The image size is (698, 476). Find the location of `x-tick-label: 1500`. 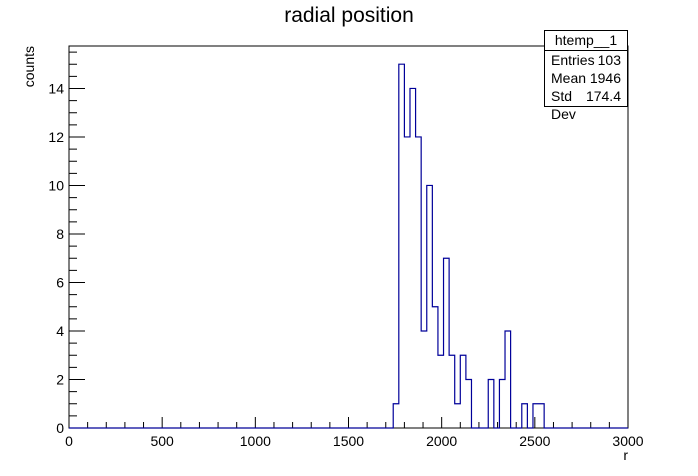

x-tick-label: 1500 is located at coordinates (348, 441).